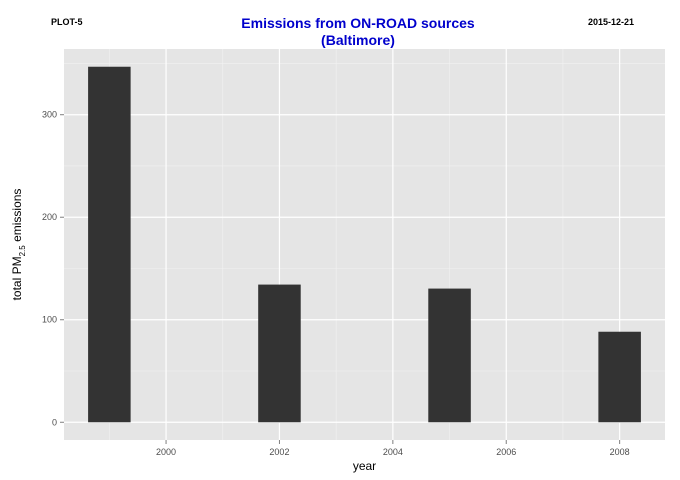 The image size is (680, 480). Describe the element at coordinates (166, 452) in the screenshot. I see `x-tick-label: 2000` at that location.